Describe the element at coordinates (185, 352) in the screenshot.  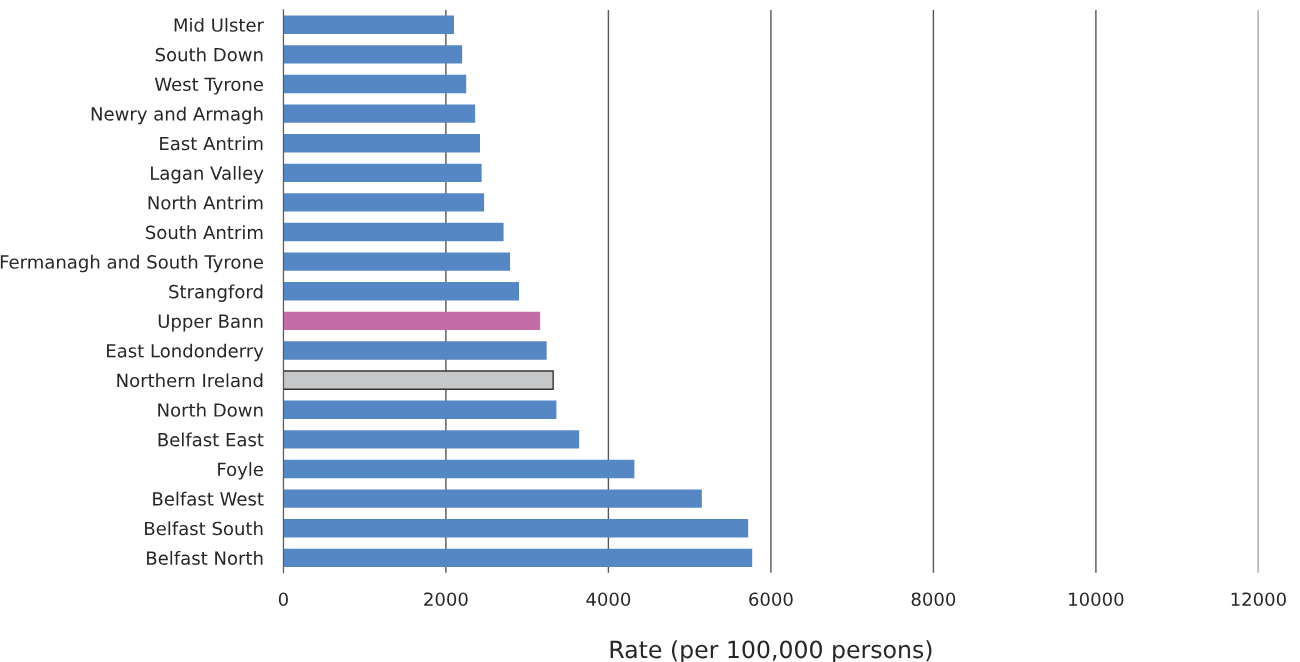
I see `y-tick-label: East Londonderry` at that location.